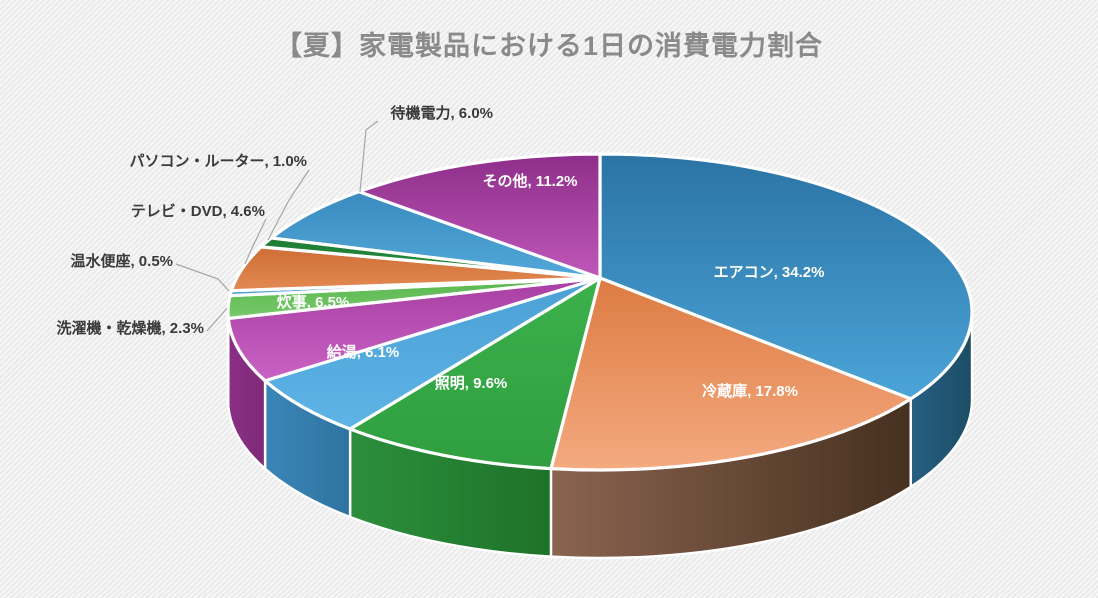  Describe the element at coordinates (441, 113) in the screenshot. I see `slice-label-9: 待機電力, 6.0%` at that location.